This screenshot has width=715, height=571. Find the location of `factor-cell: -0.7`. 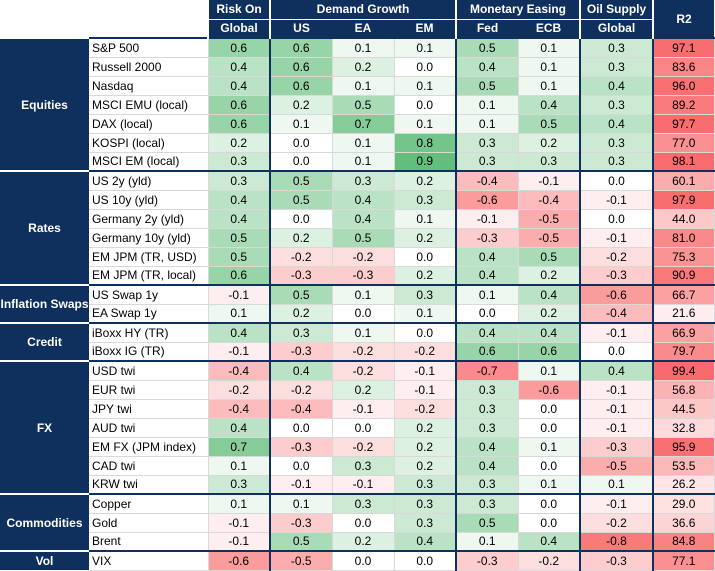

factor-cell: -0.7 is located at coordinates (487, 370).